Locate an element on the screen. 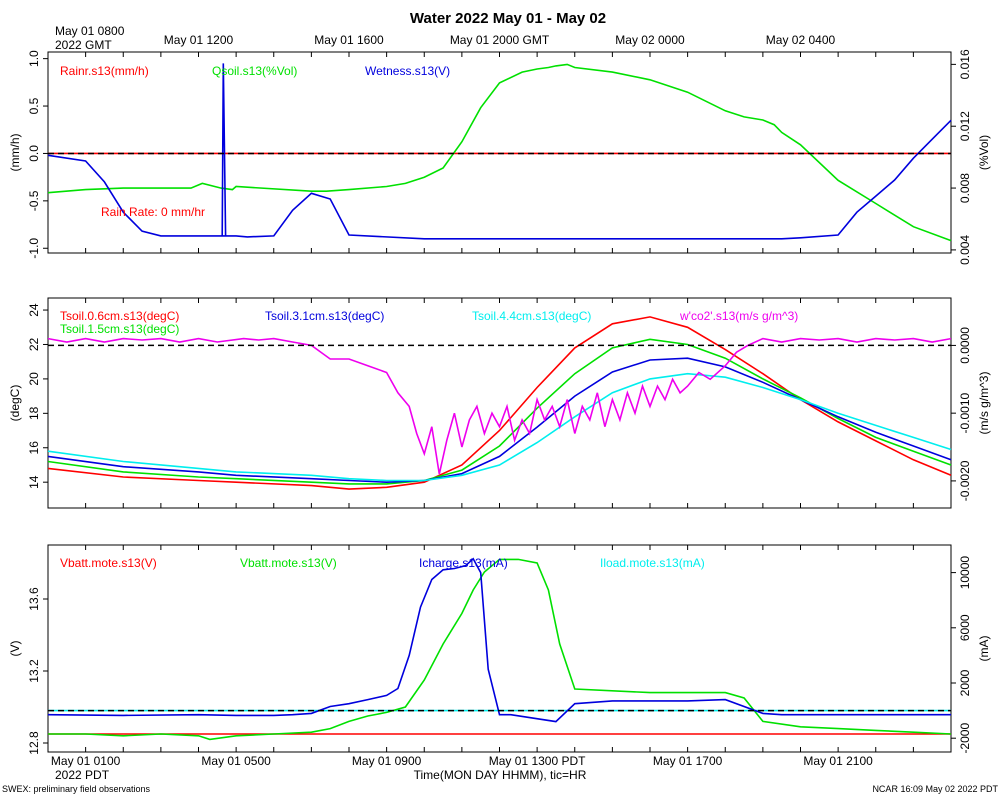 This screenshot has height=805, width=1000. left-tick-label: 18 is located at coordinates (34, 413).